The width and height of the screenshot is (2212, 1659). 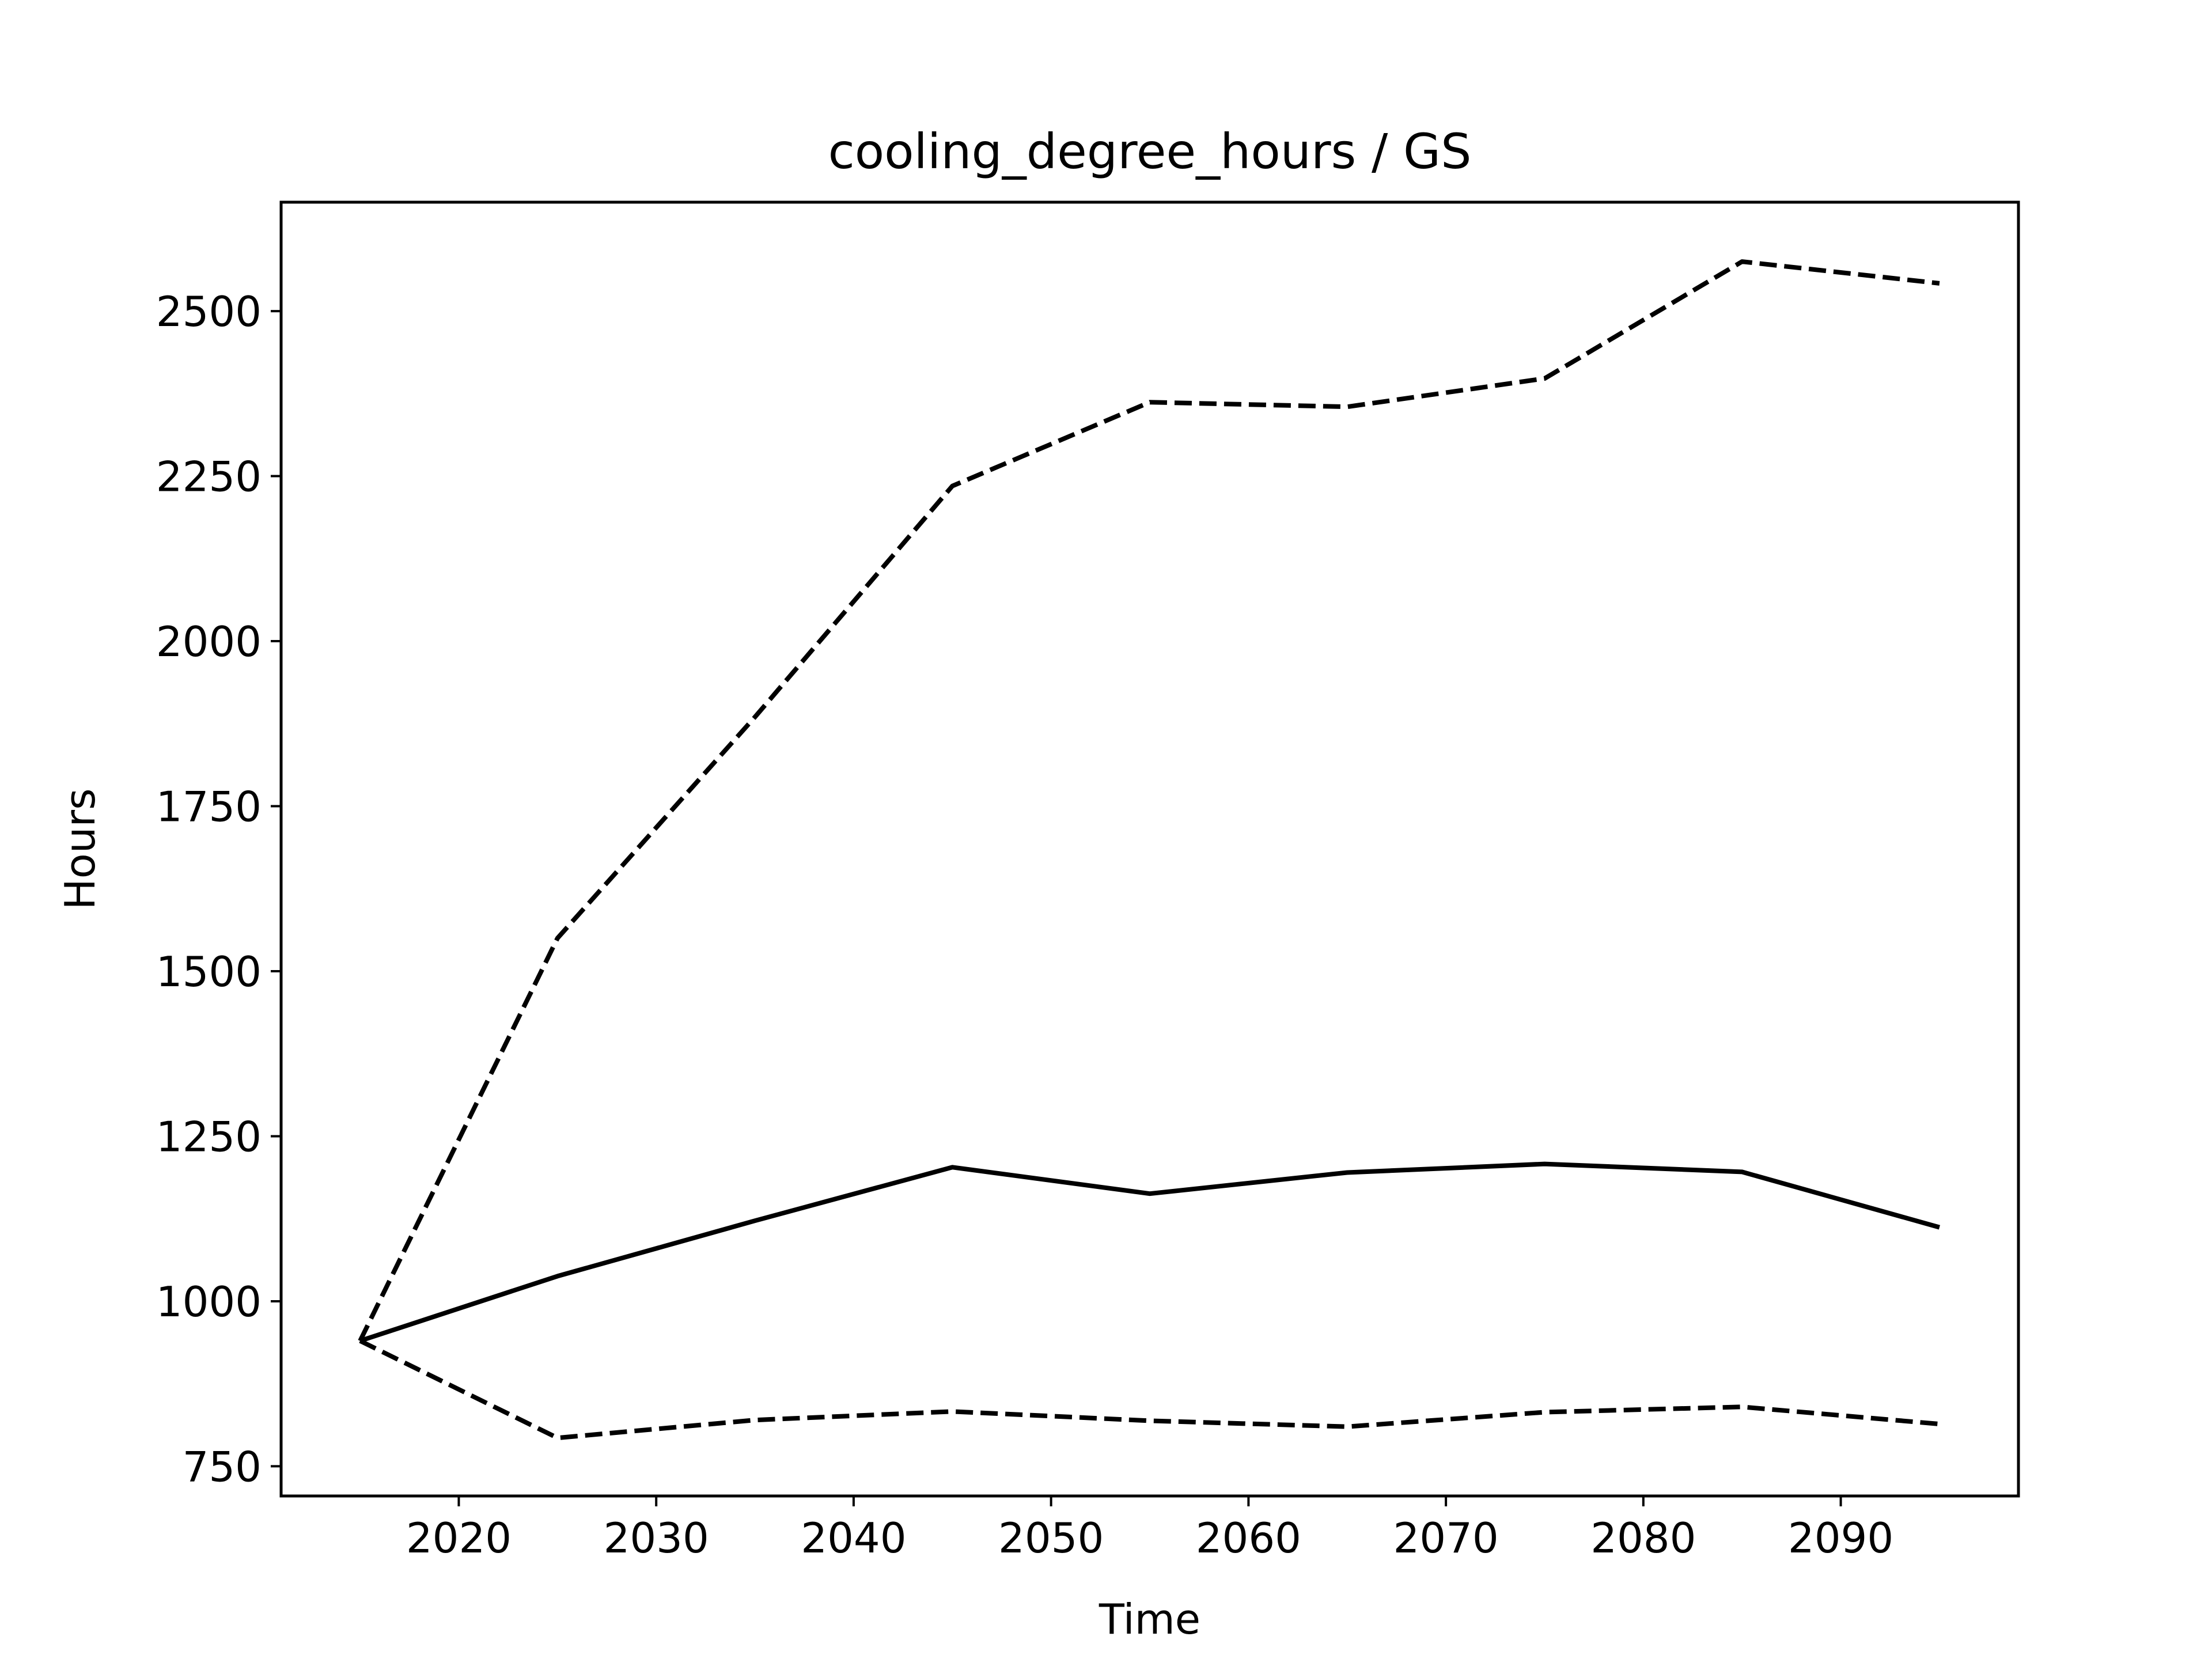 I want to click on y-axis-ticks: 750 1000 1250 1500 1750 2000 2250 2500, so click(x=218, y=889).